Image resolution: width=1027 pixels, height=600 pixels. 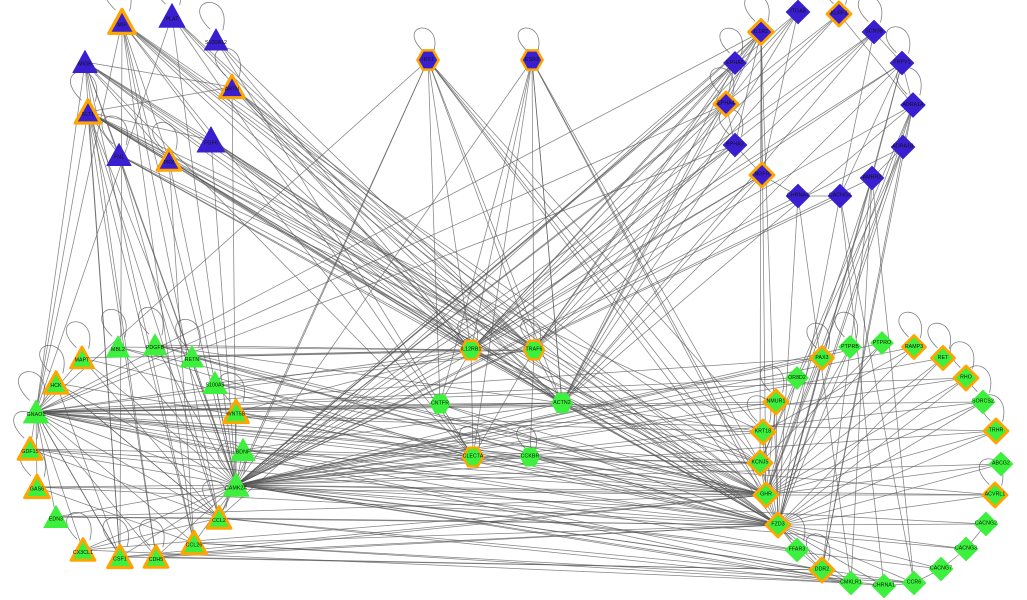 What do you see at coordinates (762, 175) in the screenshot?
I see `graph-node-ngfr: NGFR` at bounding box center [762, 175].